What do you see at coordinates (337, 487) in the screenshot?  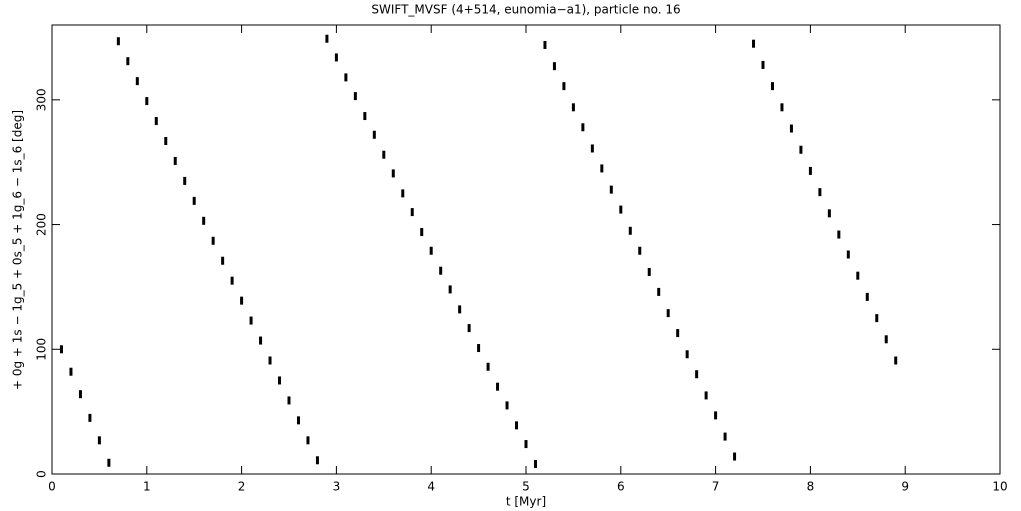 I see `x-tick-label: 3` at bounding box center [337, 487].